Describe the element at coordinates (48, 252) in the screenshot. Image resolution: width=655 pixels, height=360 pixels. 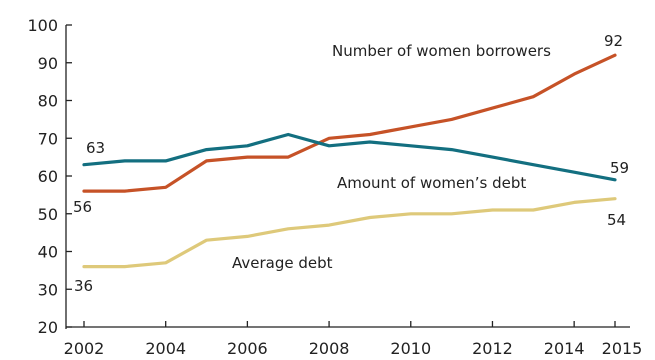
I see `y-tick-label: 40` at that location.